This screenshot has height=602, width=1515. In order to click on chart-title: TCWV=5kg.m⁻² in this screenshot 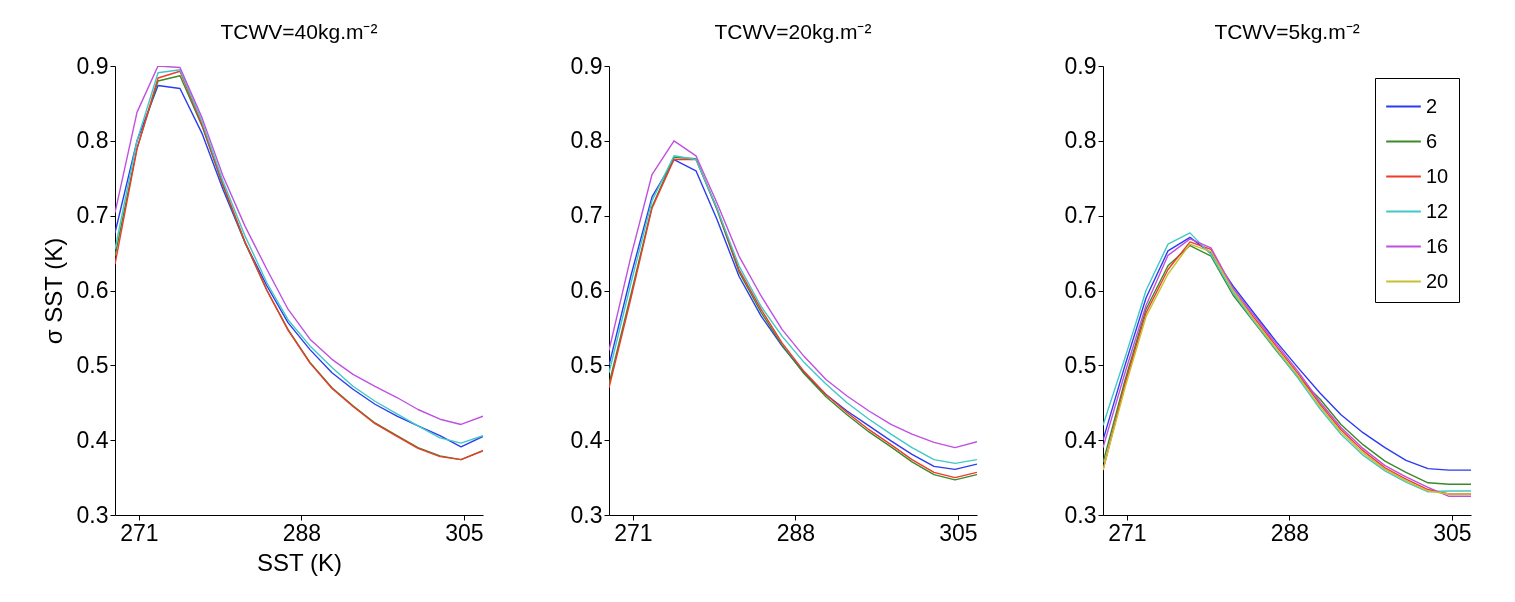, I will do `click(1287, 31)`.